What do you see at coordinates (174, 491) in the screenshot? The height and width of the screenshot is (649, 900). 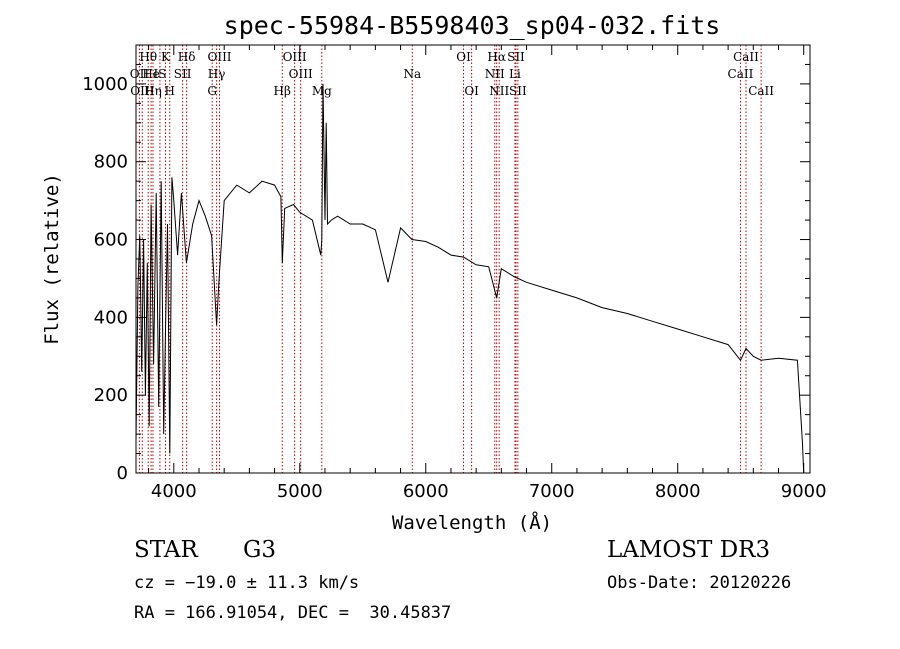 I see `x-tick-label-4000: 4000` at bounding box center [174, 491].